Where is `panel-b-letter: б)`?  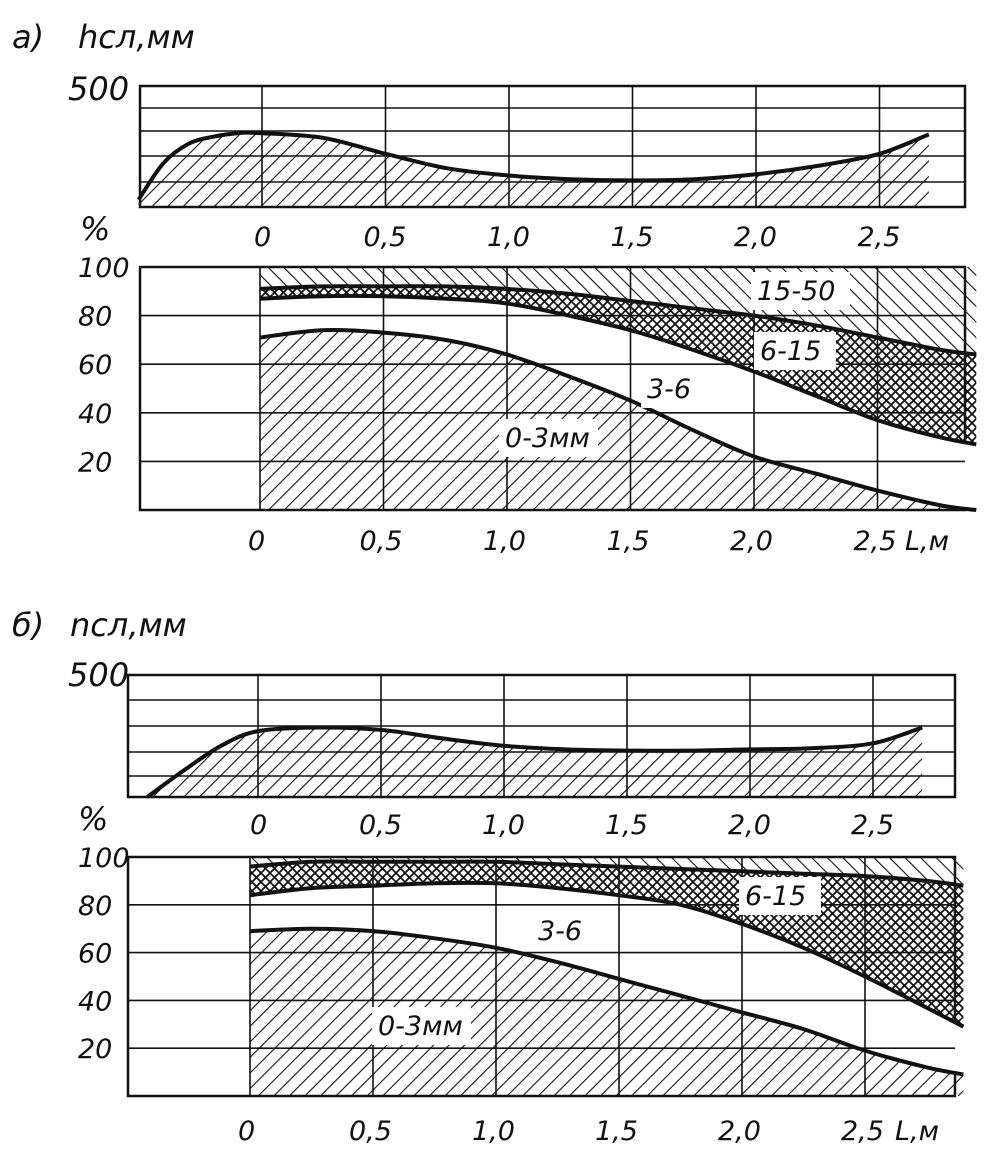
panel-b-letter: б) is located at coordinates (28, 625).